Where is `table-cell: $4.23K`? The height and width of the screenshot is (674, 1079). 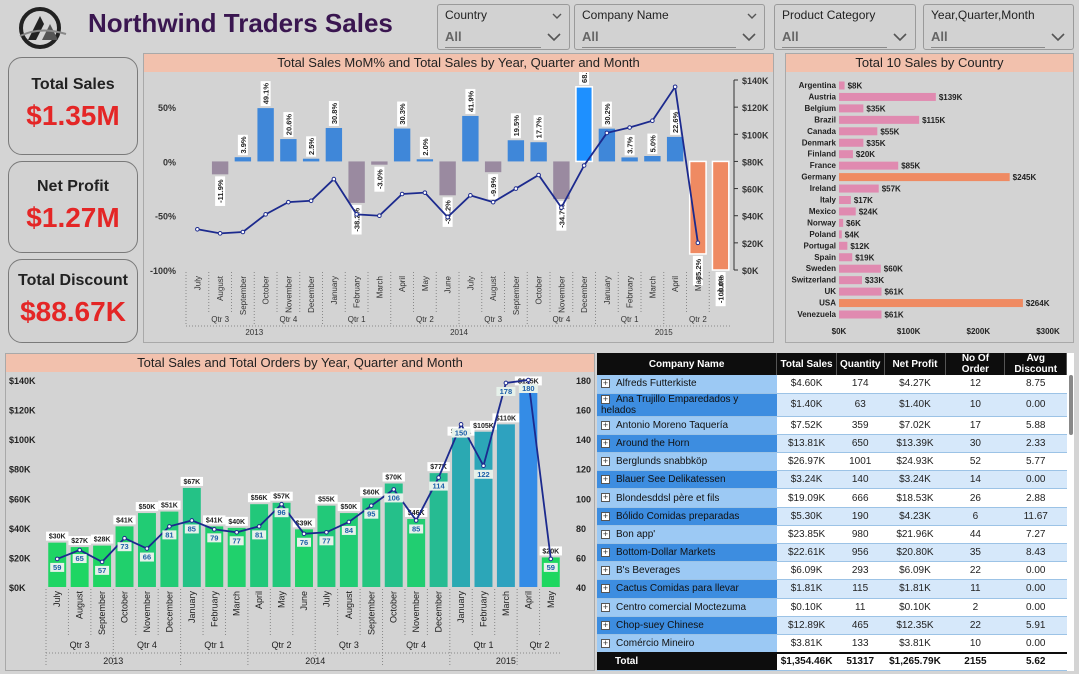 table-cell: $4.23K is located at coordinates (915, 516).